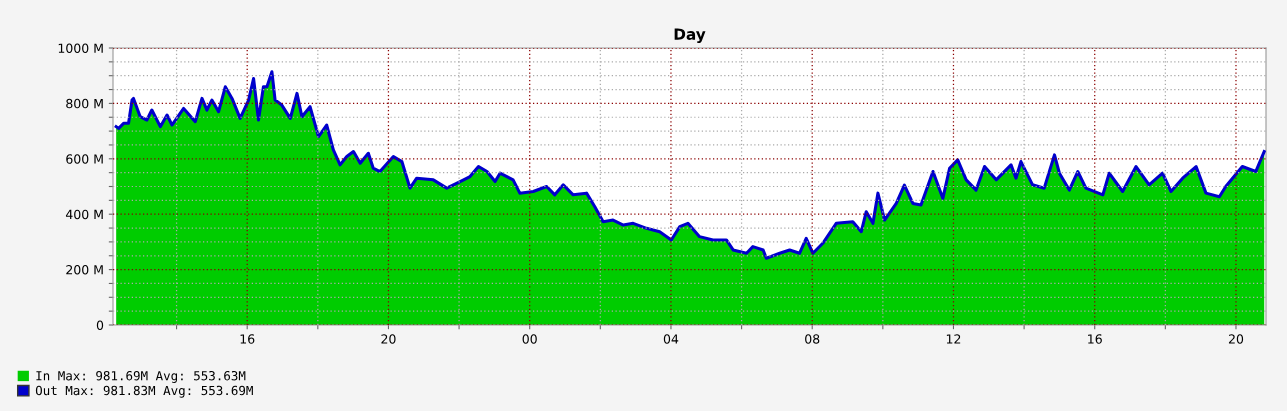 This screenshot has height=411, width=1287. What do you see at coordinates (144, 391) in the screenshot?
I see `legend-label: Out Max: 981.83M Avg: 553.69M` at bounding box center [144, 391].